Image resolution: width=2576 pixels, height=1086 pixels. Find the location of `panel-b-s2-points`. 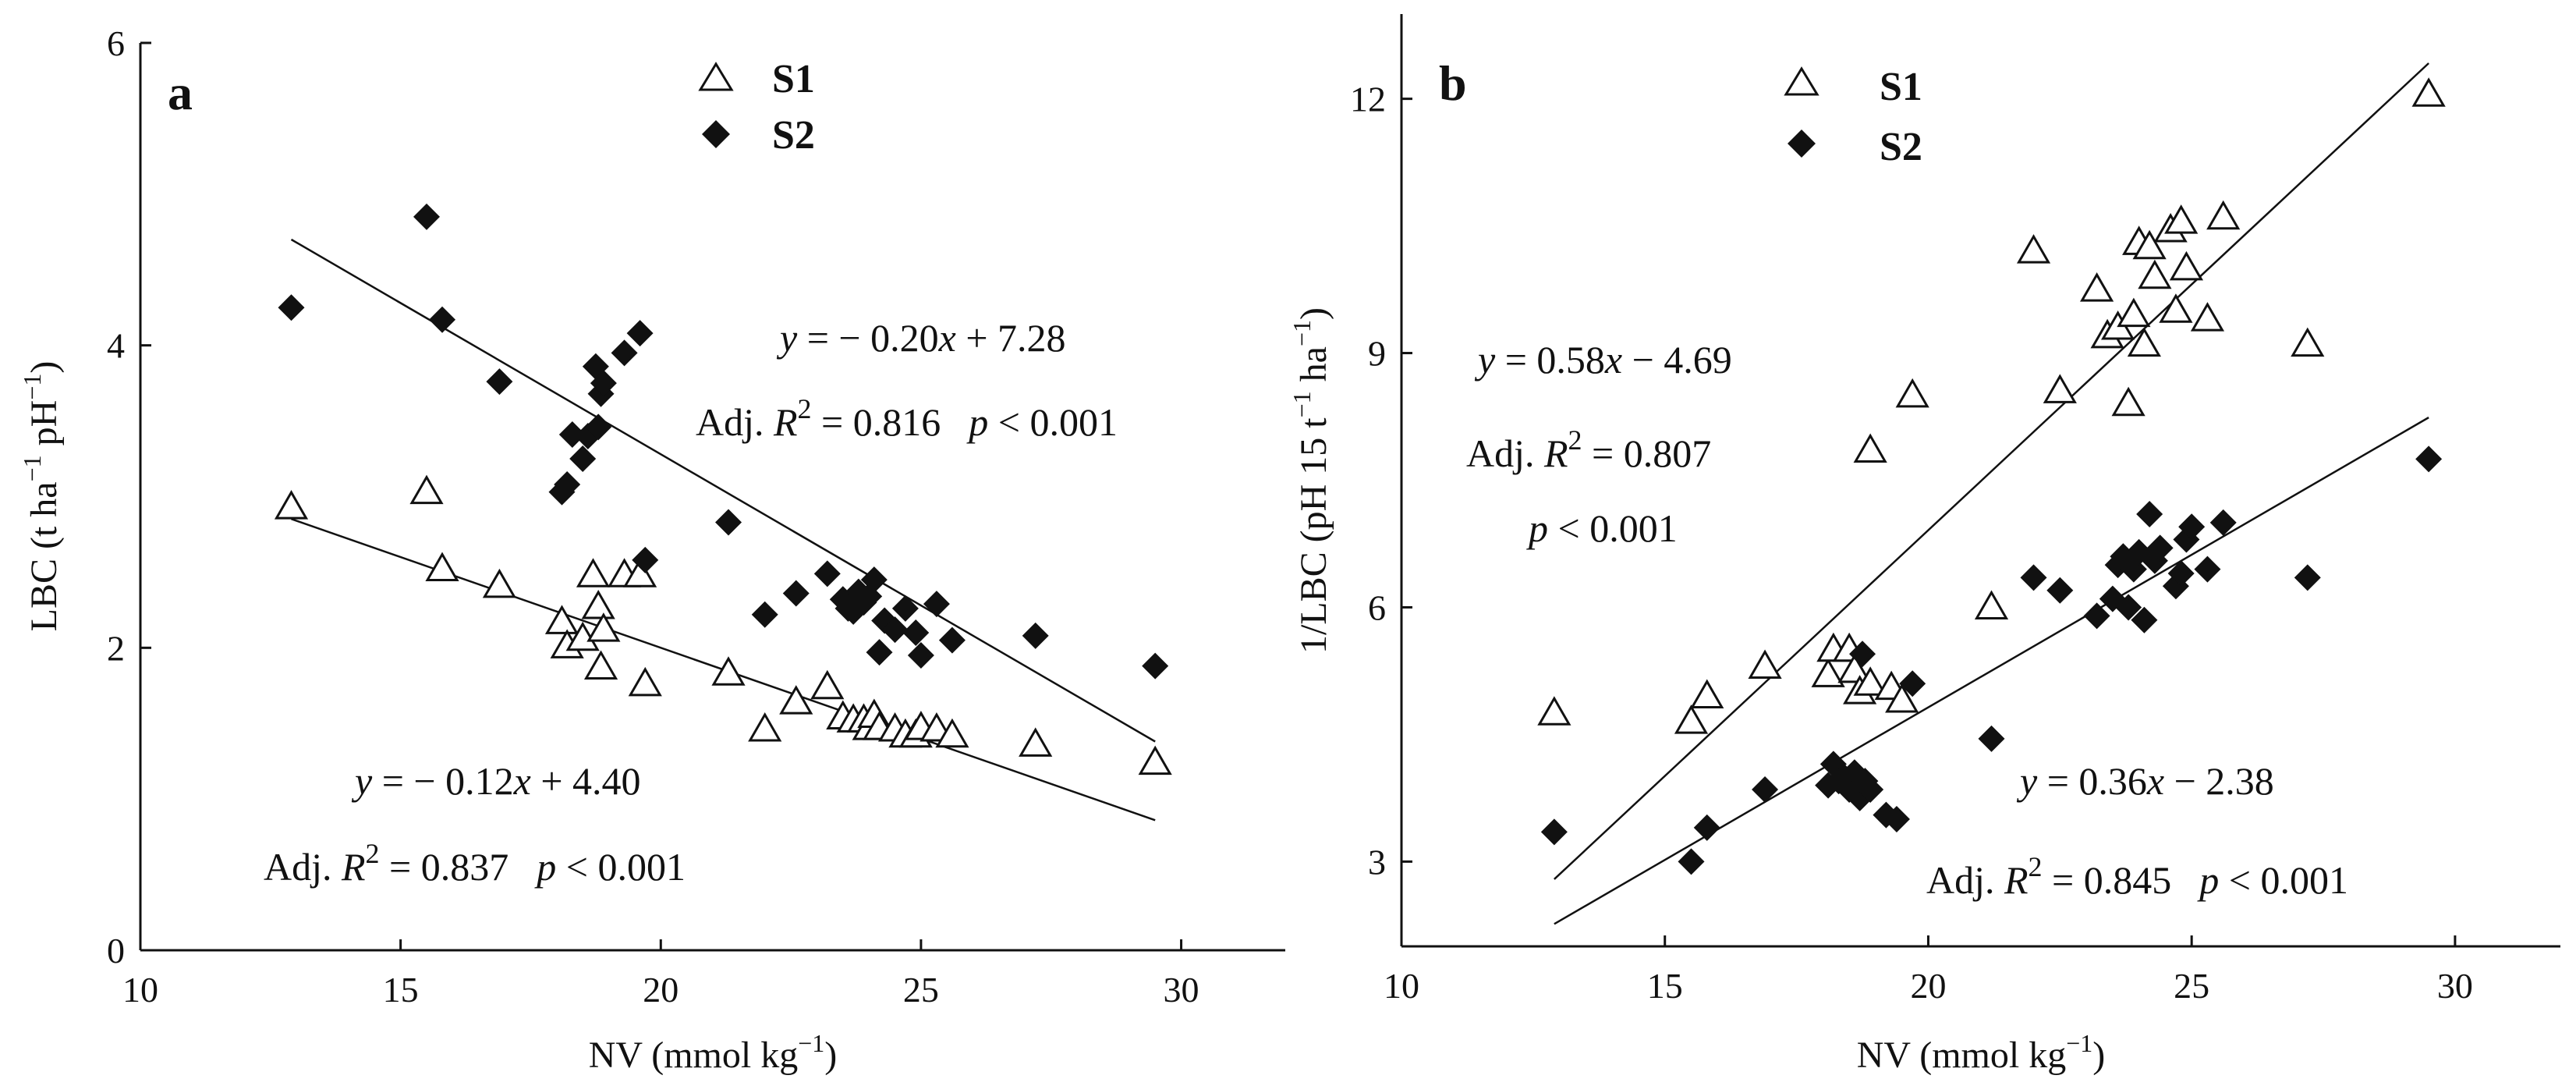

panel-b-s2-points is located at coordinates (1991, 660).